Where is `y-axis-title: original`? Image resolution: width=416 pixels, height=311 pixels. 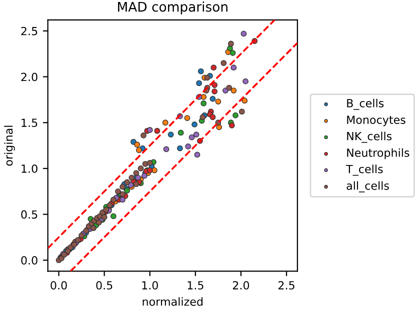
y-axis-title: original is located at coordinates (9, 146).